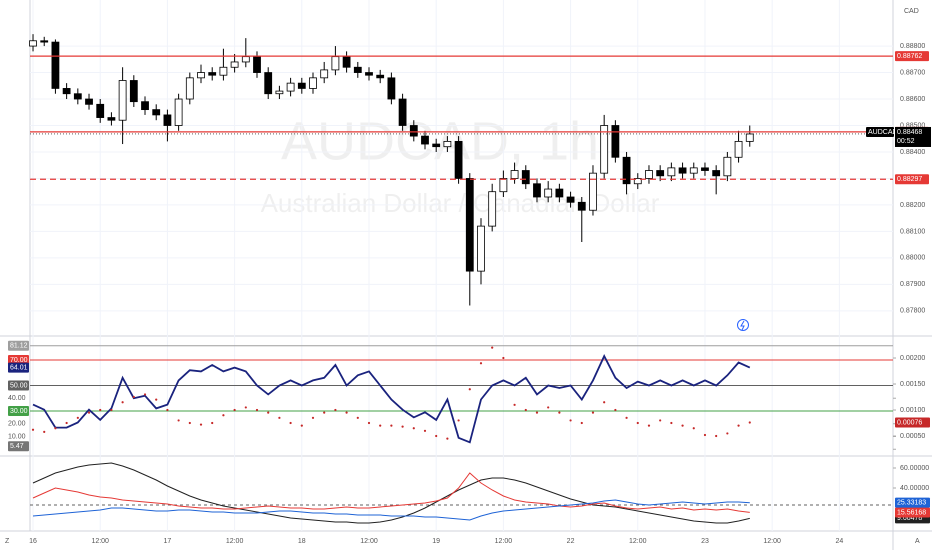 The image size is (932, 550). I want to click on toolbar-left: Z, so click(7, 541).